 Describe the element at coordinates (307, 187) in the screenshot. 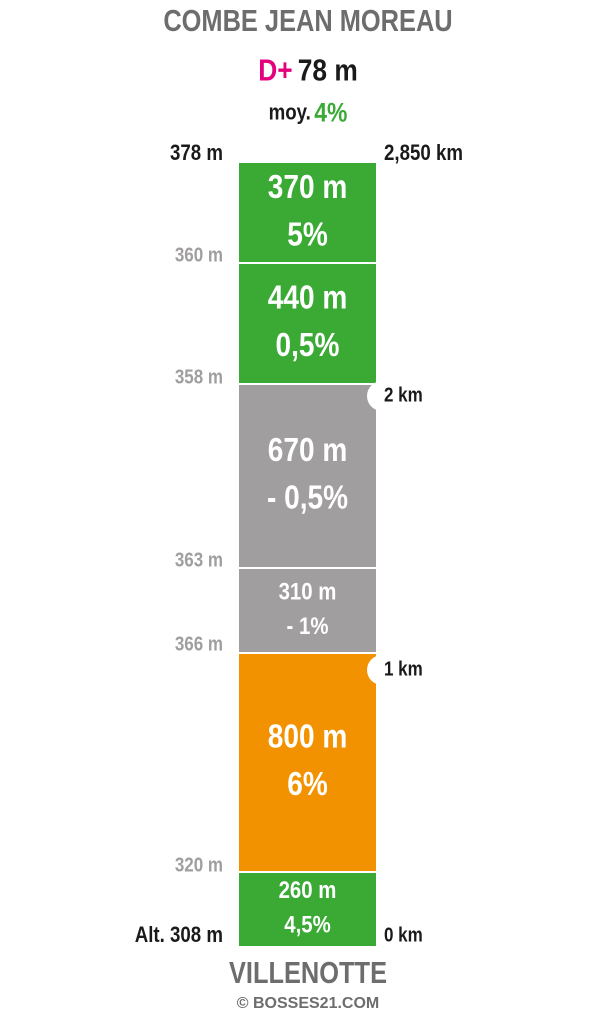

I see `segment-length: 370 m` at that location.